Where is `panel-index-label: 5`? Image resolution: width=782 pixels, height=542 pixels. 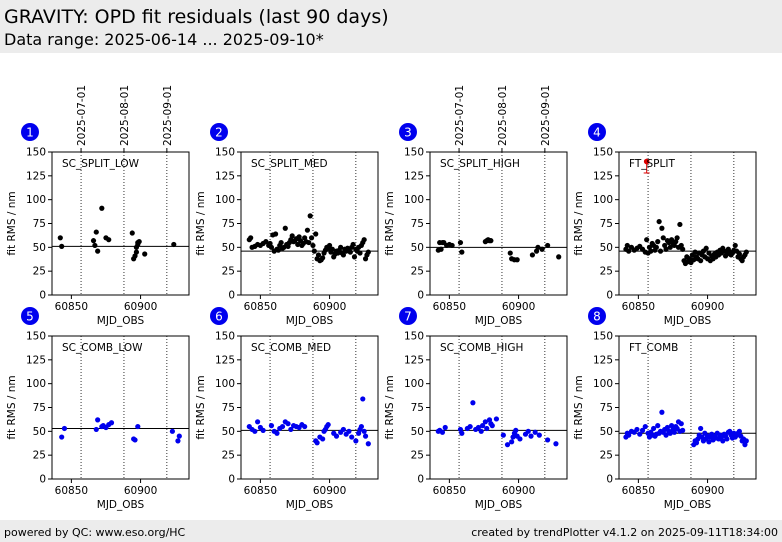
panel-index-label: 5 is located at coordinates (30, 317).